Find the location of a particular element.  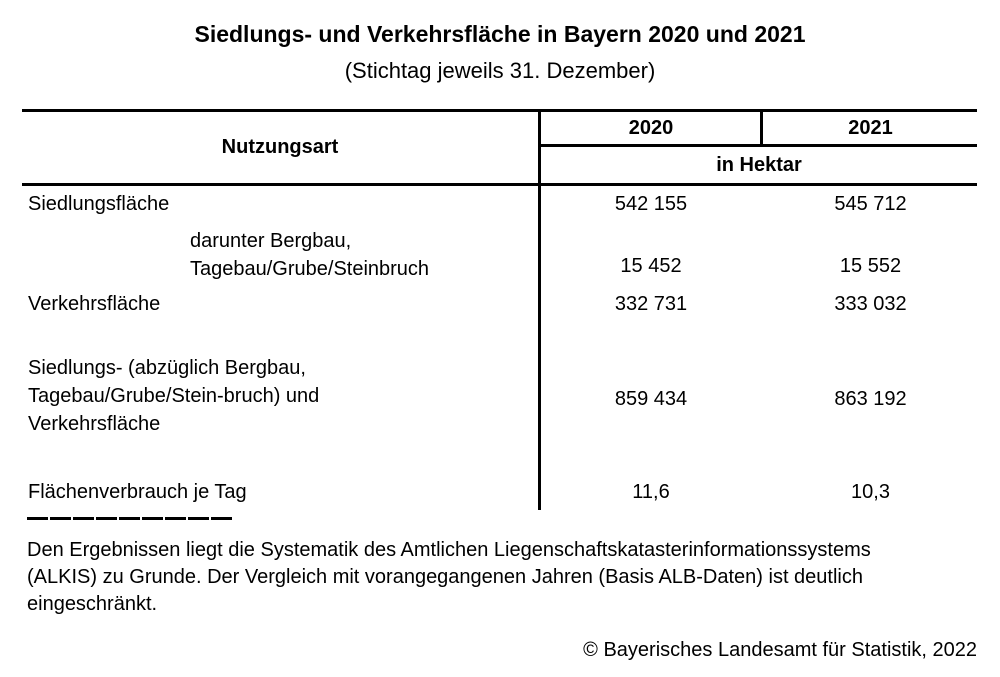

row-label-bergbau-line1: darunter Bergbau, is located at coordinates (271, 241).